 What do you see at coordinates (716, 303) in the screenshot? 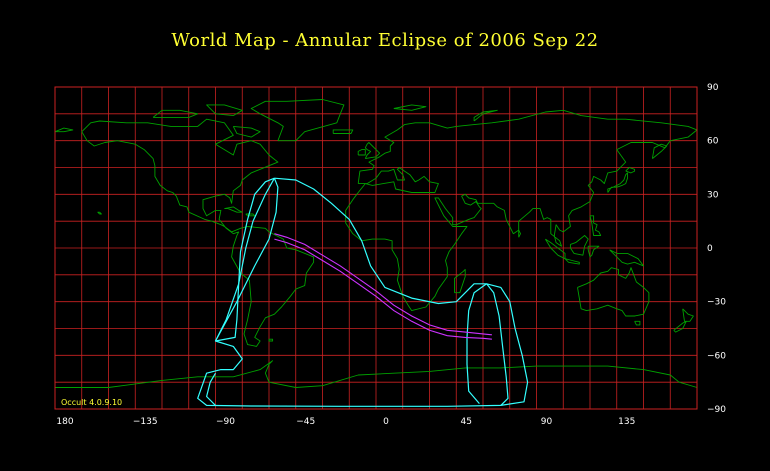
I see `latitude-tick-label: −30` at bounding box center [716, 303].